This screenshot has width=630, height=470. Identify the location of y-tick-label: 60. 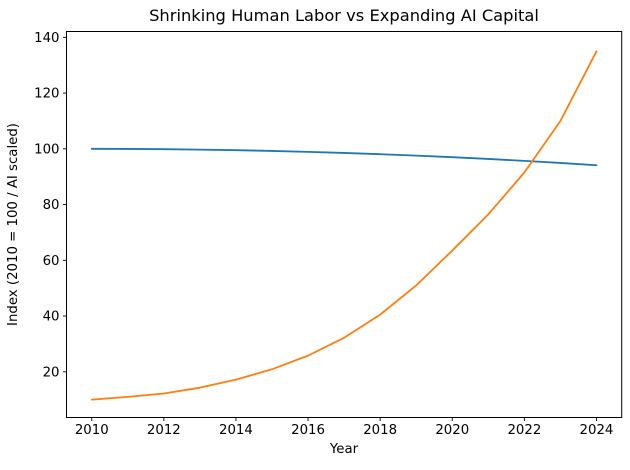
(51, 261).